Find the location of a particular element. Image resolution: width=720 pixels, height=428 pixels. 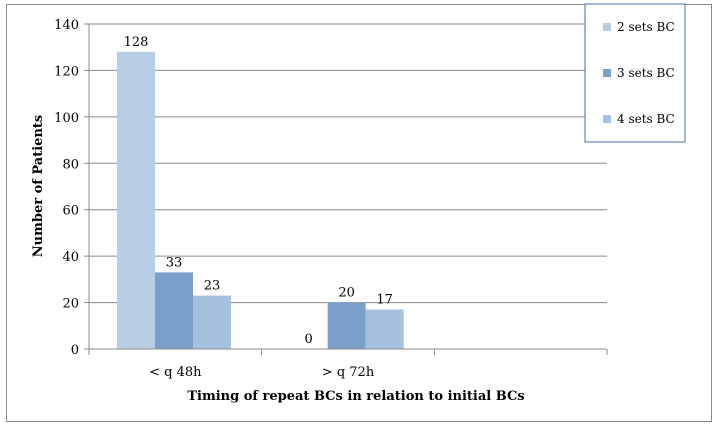

data-label: 23 is located at coordinates (212, 286).